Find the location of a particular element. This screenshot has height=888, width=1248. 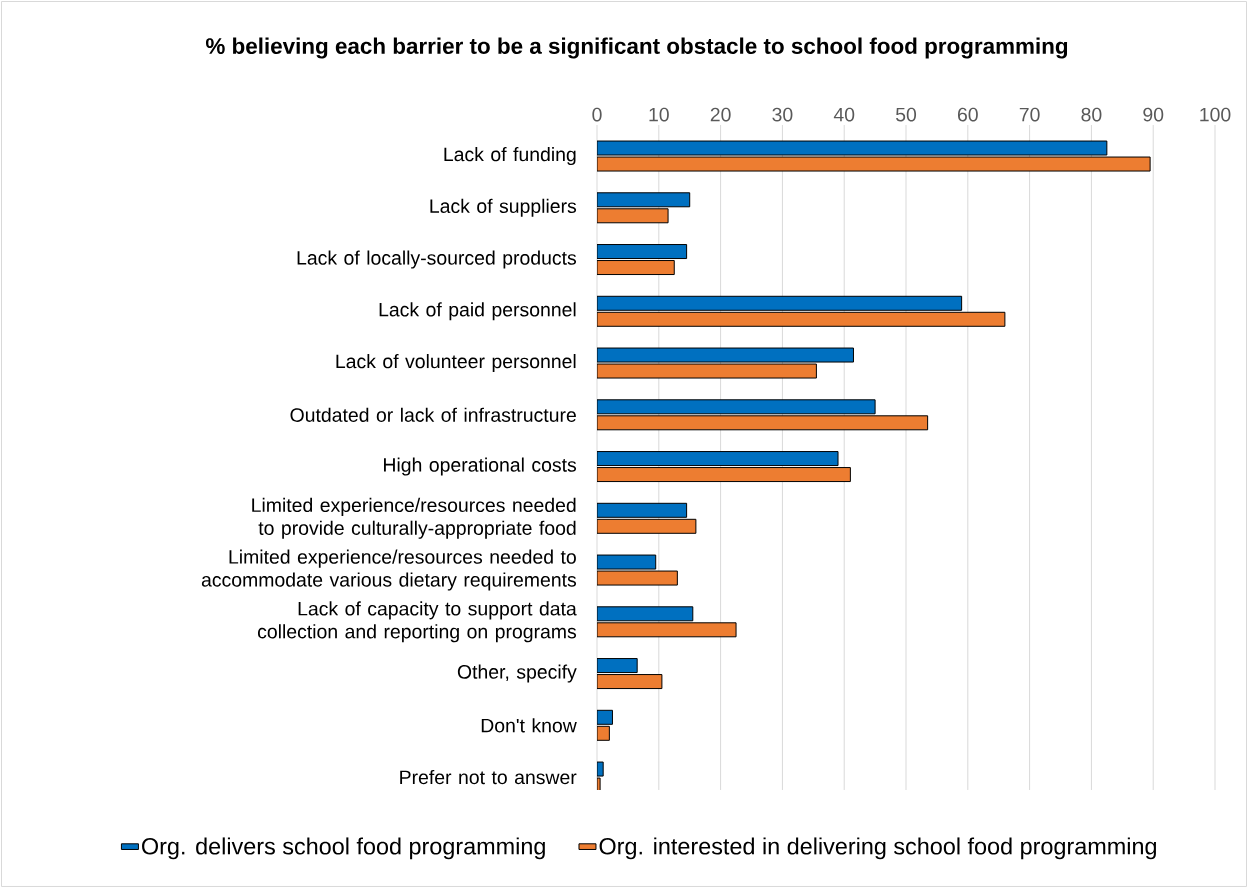

x-tick-label: 80 is located at coordinates (1091, 114).